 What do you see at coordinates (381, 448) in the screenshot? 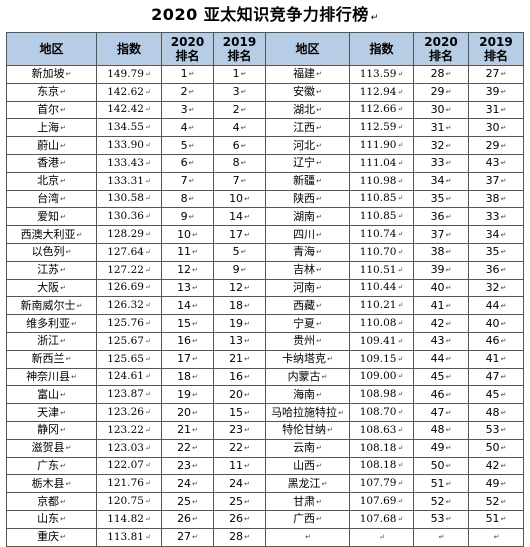
I see `right-index-cell: 108.18↵` at bounding box center [381, 448].